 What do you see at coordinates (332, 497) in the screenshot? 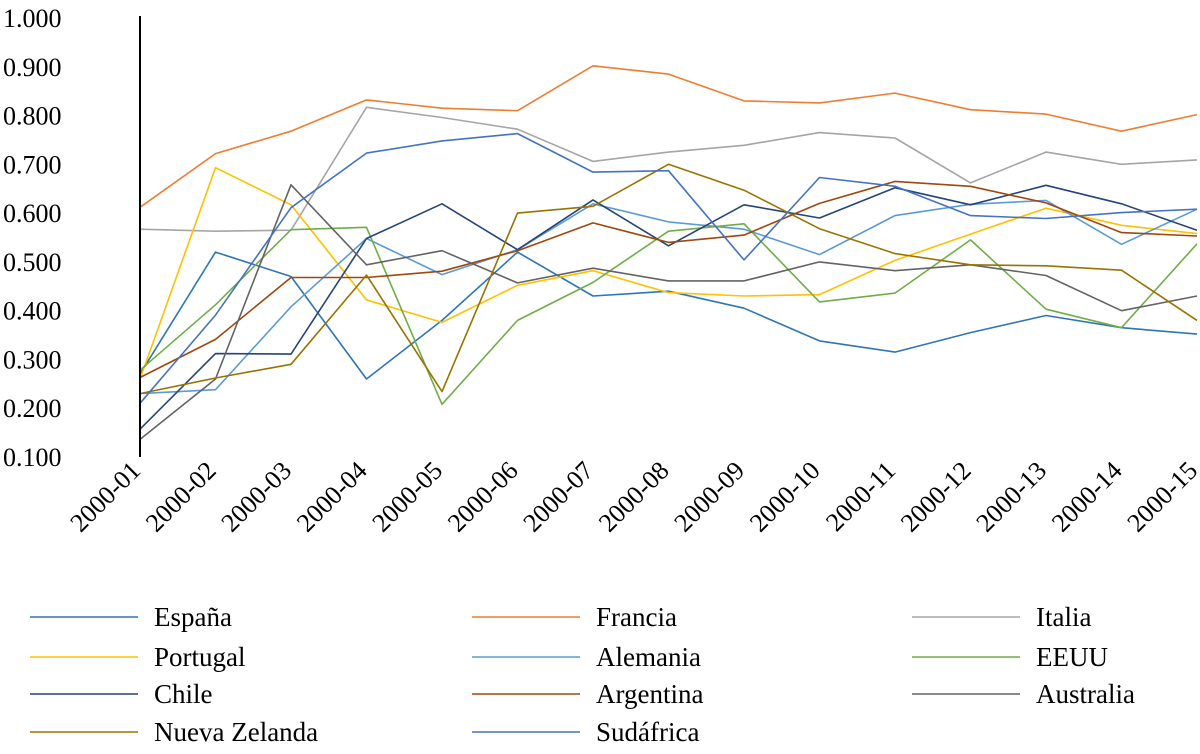
I see `x-tick-label: 2000-04` at bounding box center [332, 497].